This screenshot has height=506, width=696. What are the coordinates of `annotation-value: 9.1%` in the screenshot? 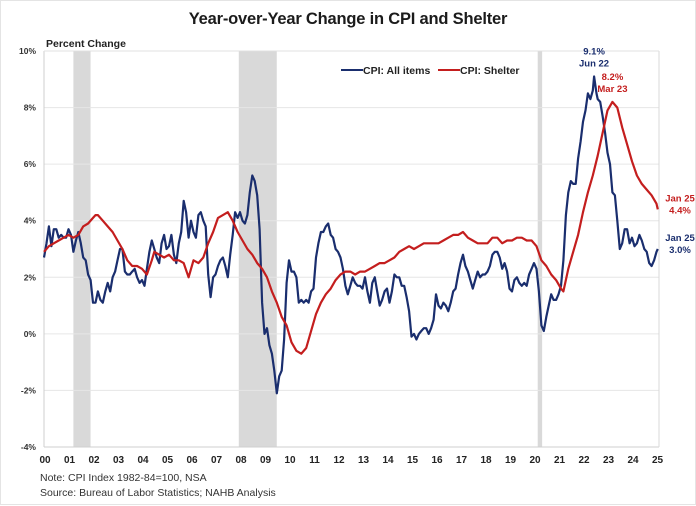 It's located at (594, 51).